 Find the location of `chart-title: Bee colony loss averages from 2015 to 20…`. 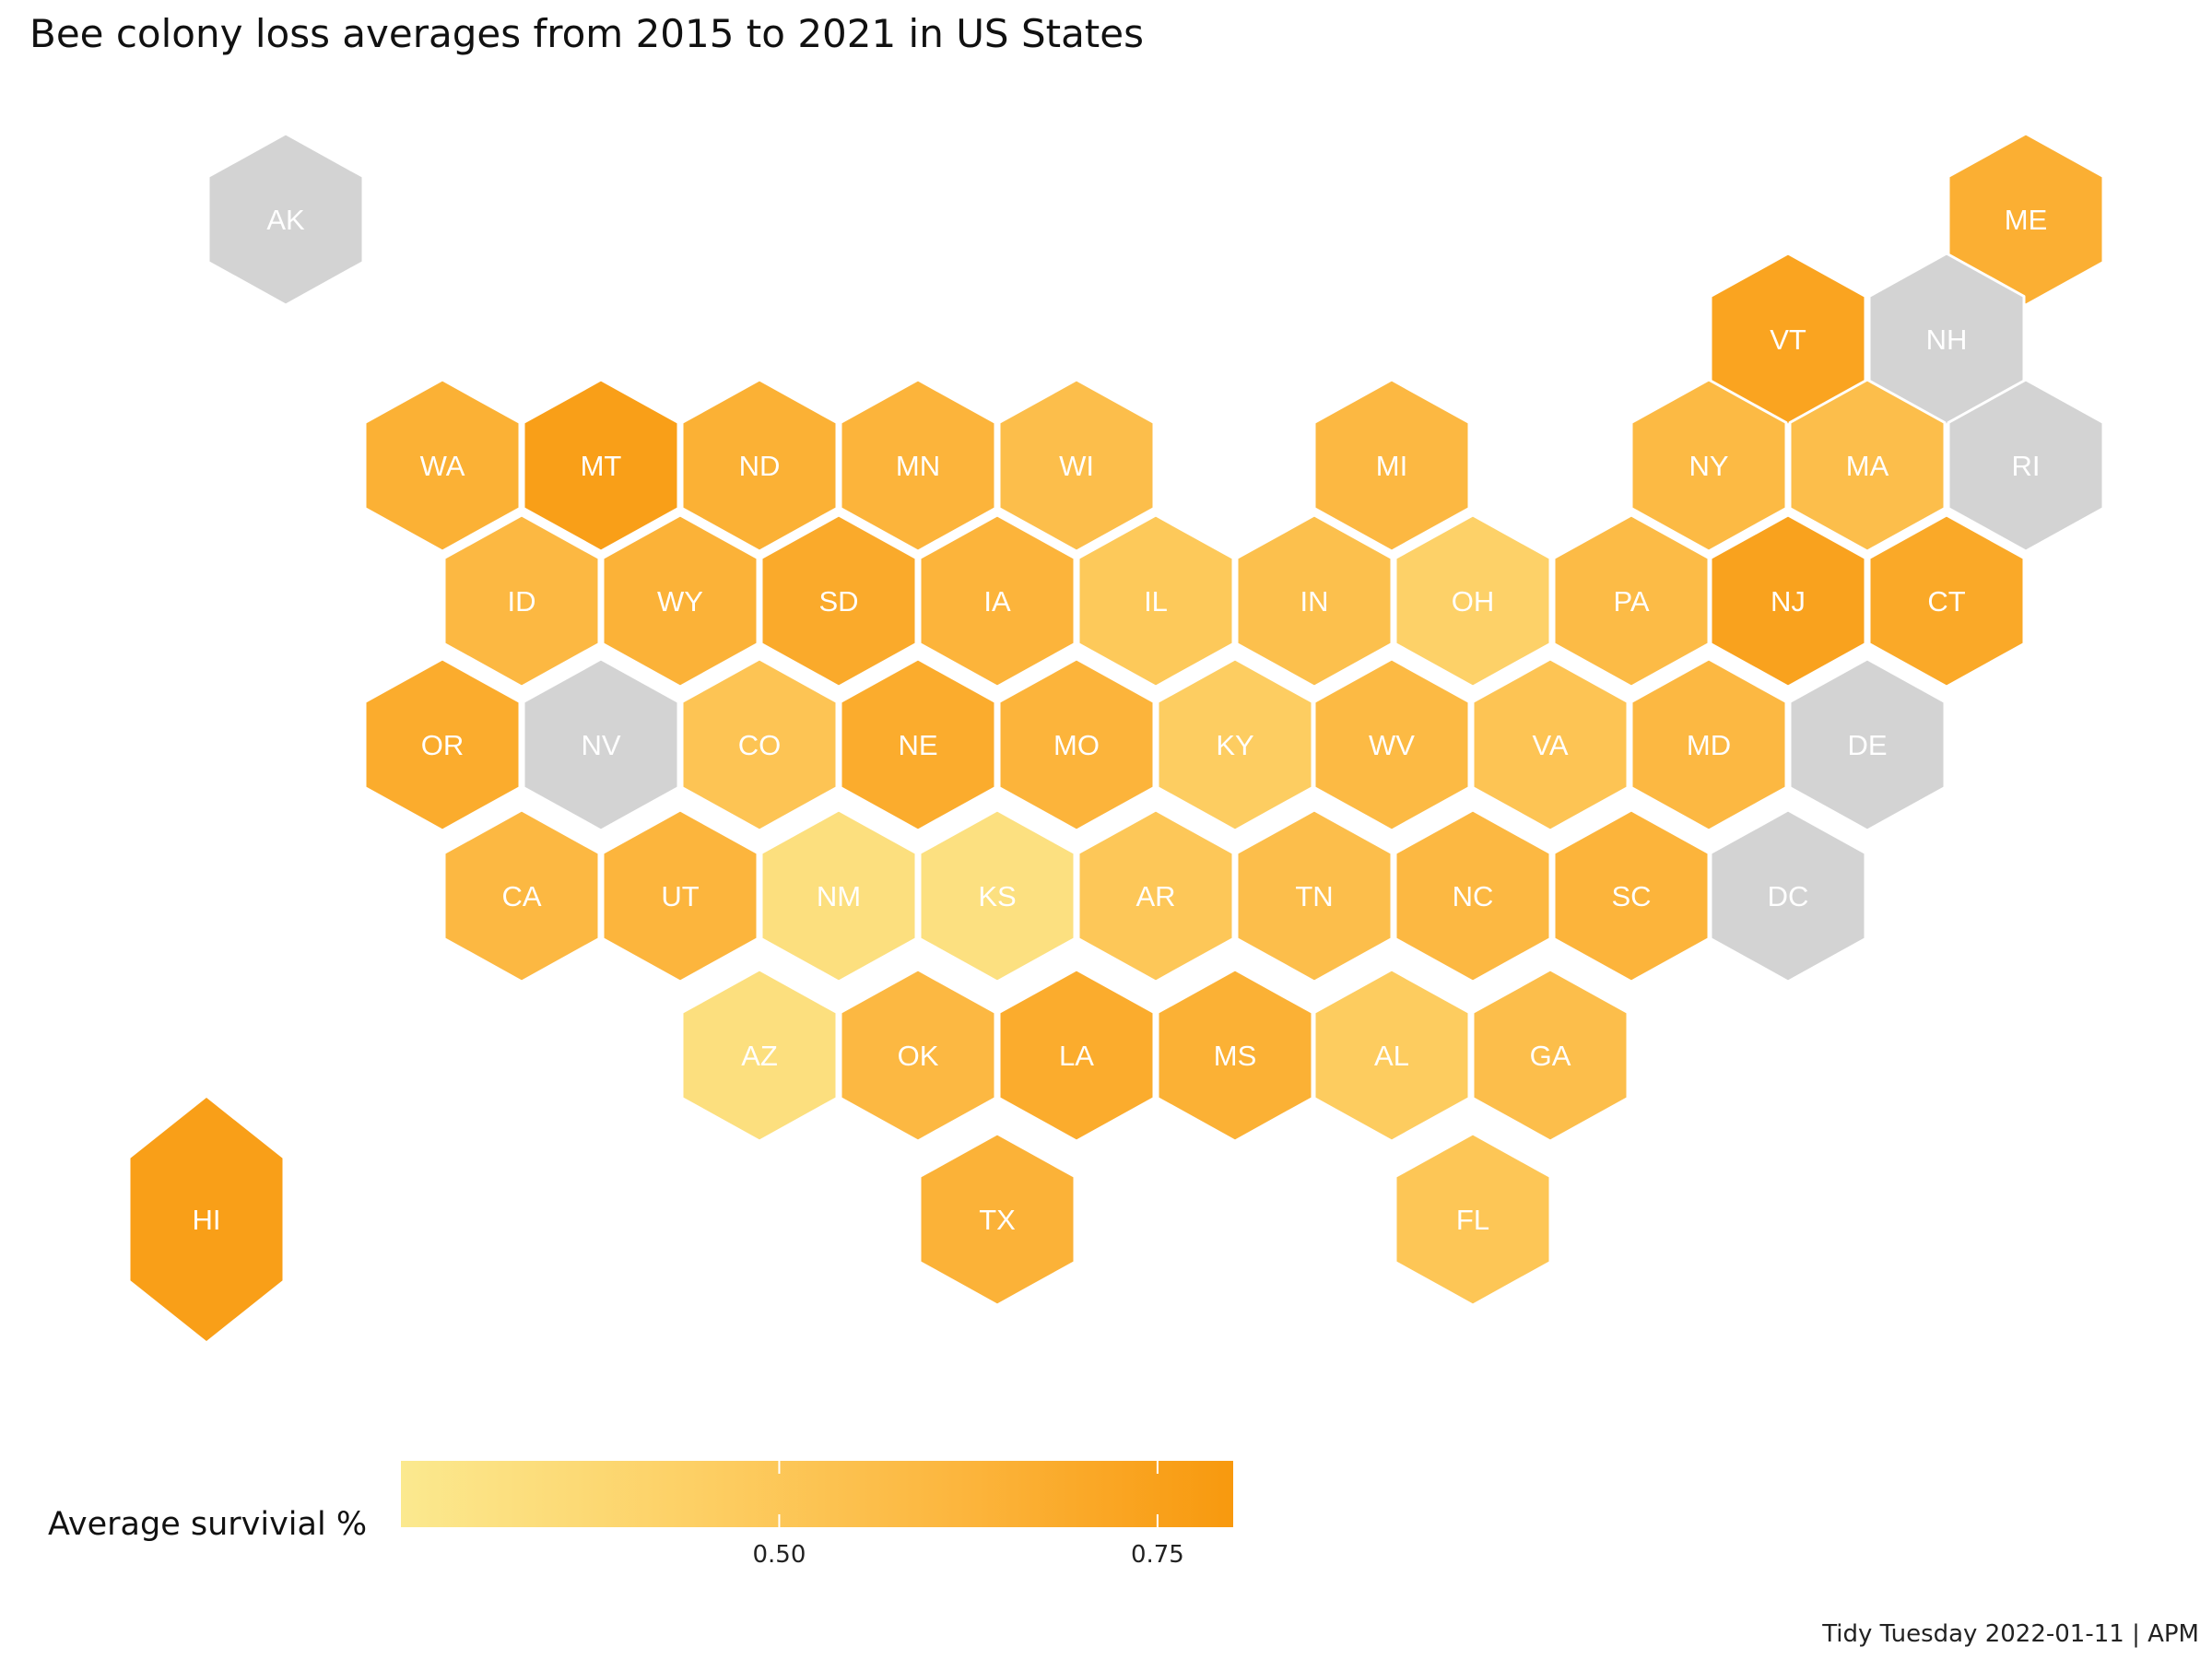

chart-title: Bee colony loss averages from 2015 to 20… is located at coordinates (586, 33).